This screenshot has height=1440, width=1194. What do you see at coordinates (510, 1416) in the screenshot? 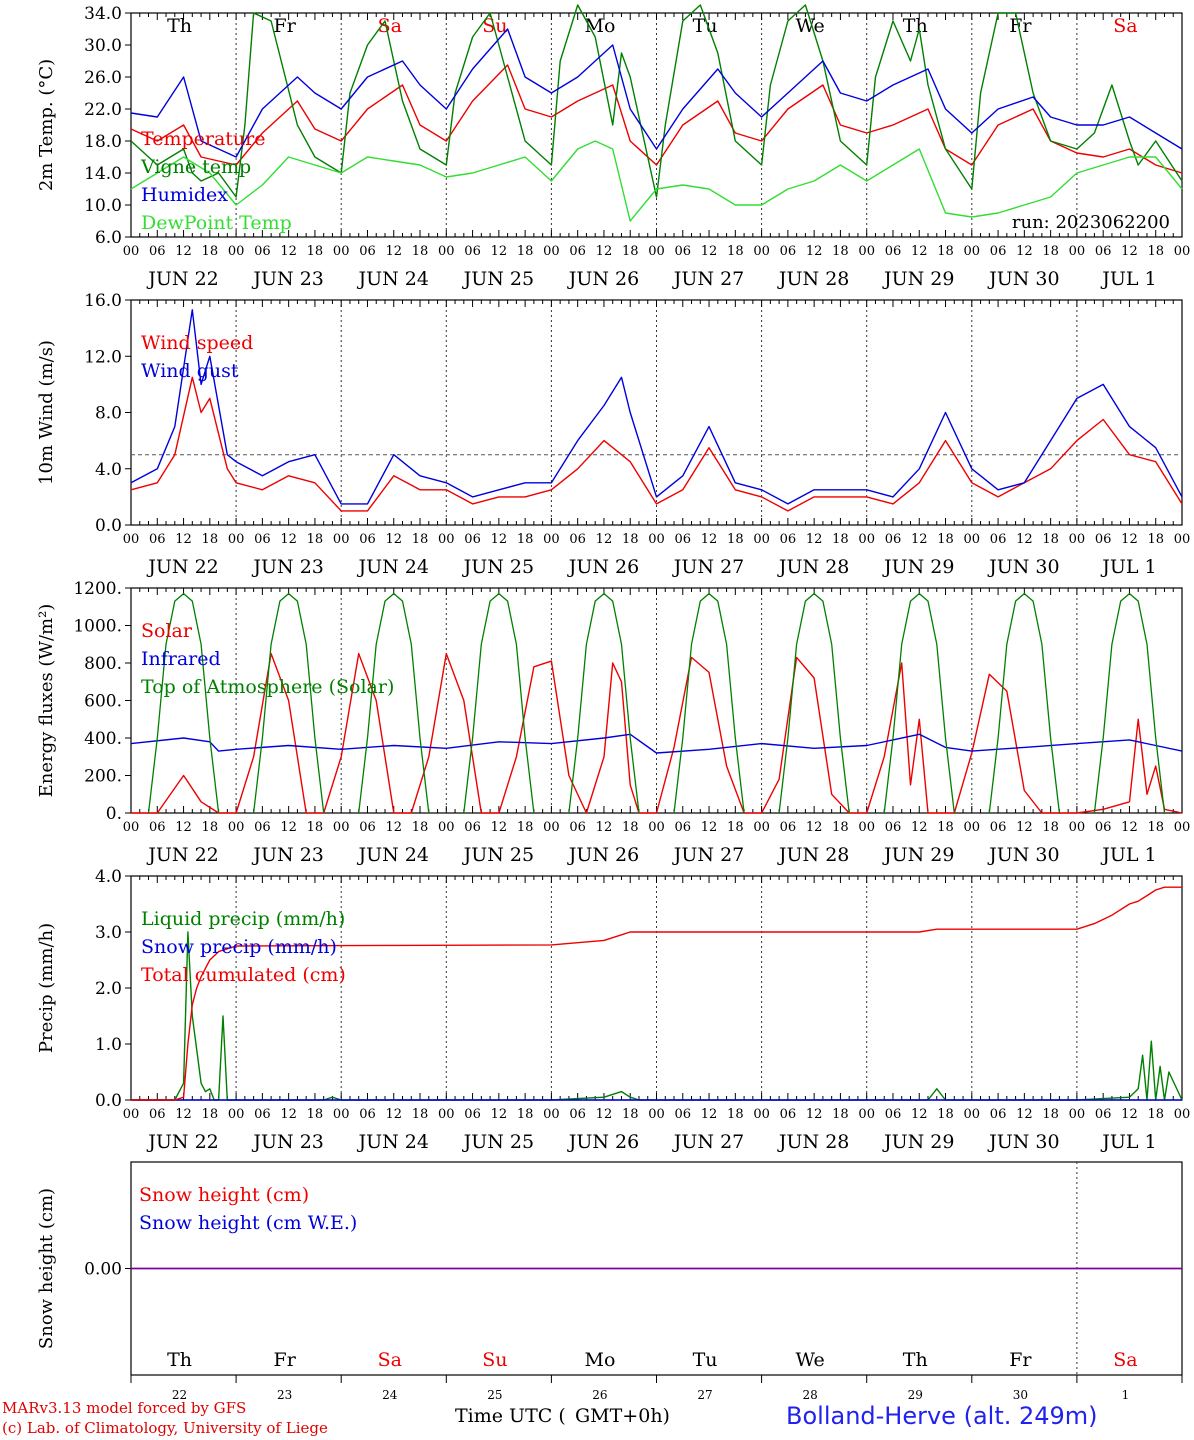
I see `time-axis-label: Time UTC (` at bounding box center [510, 1416].